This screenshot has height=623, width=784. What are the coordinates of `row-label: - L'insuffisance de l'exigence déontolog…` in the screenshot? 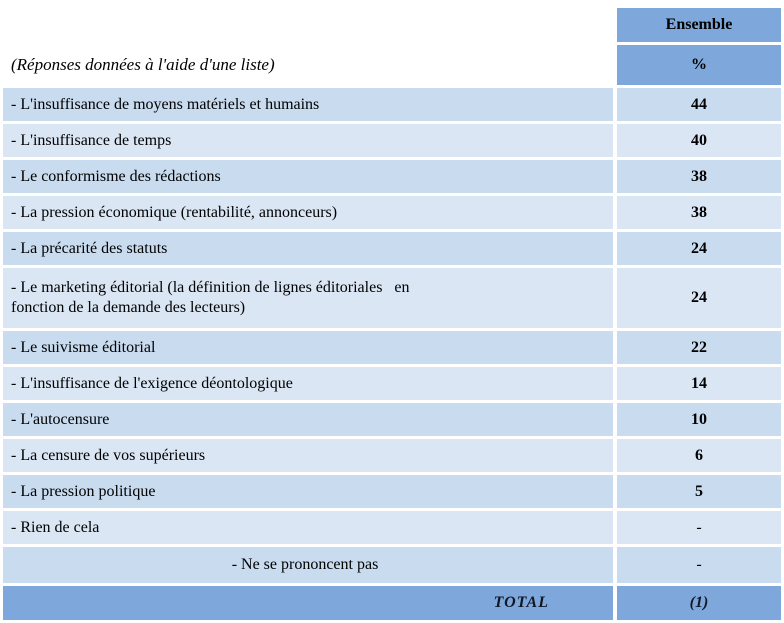 It's located at (308, 383).